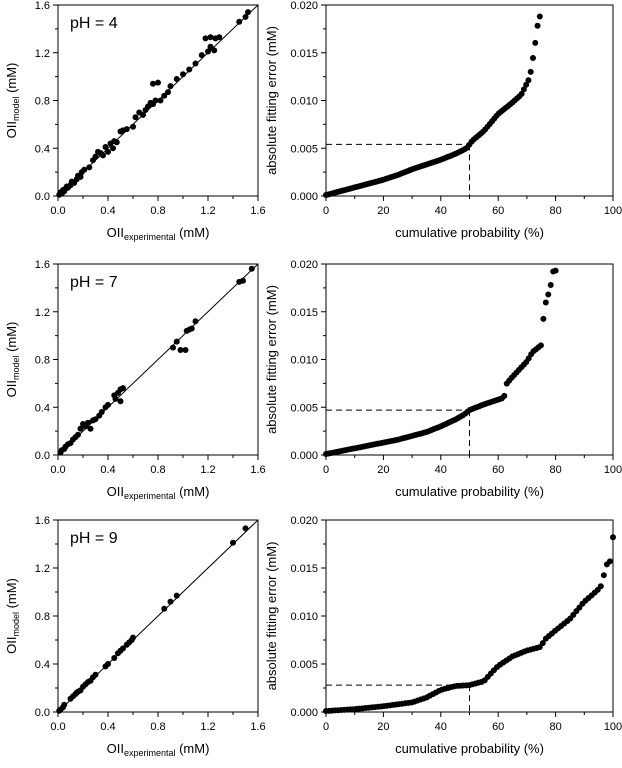  Describe the element at coordinates (498, 727) in the screenshot. I see `x-tick-label: 60` at that location.